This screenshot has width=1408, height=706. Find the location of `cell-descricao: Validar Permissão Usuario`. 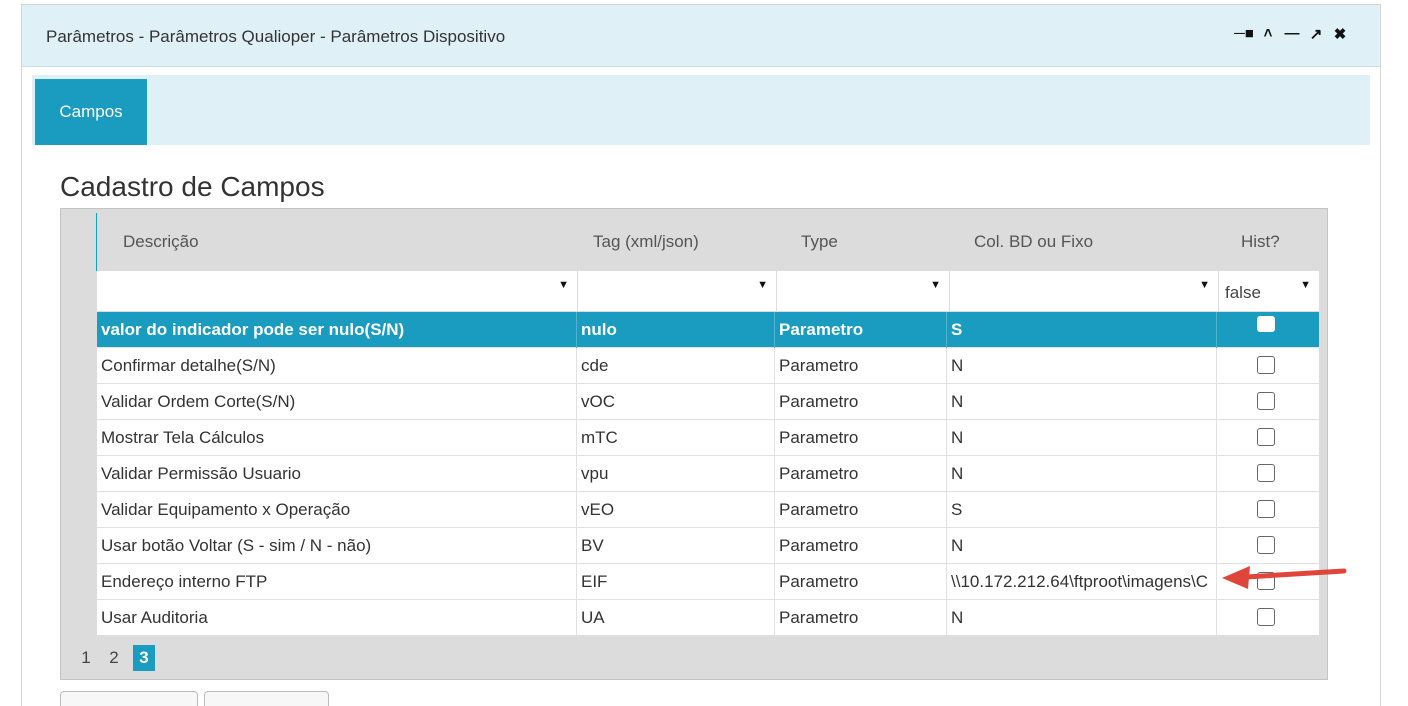

cell-descricao: Validar Permissão Usuario is located at coordinates (337, 474).